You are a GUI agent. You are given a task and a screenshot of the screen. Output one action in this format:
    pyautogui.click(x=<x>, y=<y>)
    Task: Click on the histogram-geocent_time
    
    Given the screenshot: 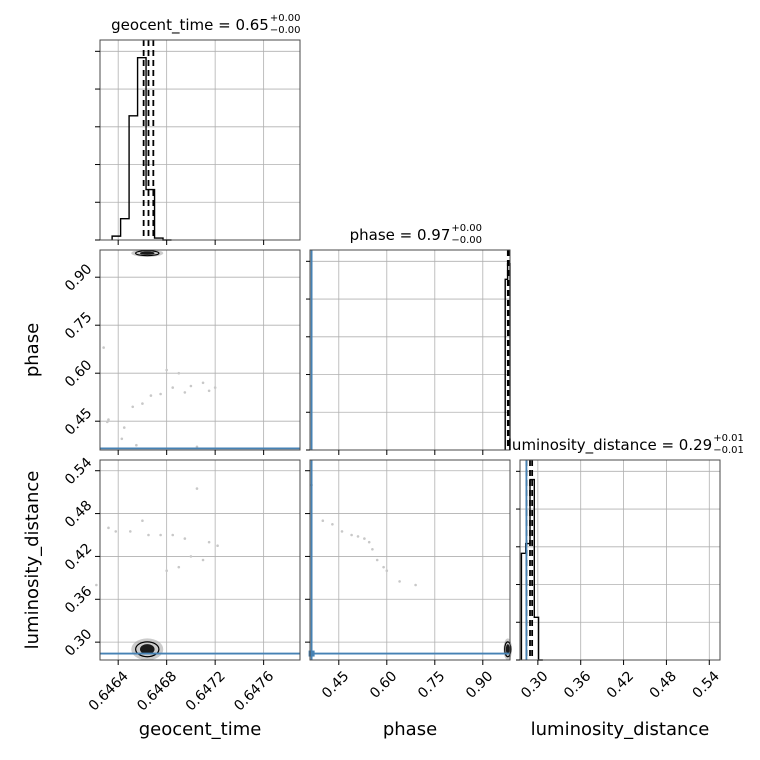 What is the action you would take?
    pyautogui.click(x=141, y=148)
    